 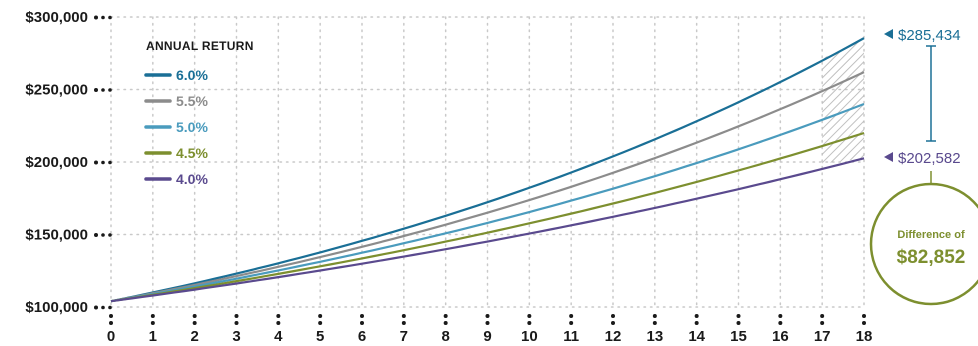 What do you see at coordinates (56, 162) in the screenshot?
I see `y-tick-label: $200,000` at bounding box center [56, 162].